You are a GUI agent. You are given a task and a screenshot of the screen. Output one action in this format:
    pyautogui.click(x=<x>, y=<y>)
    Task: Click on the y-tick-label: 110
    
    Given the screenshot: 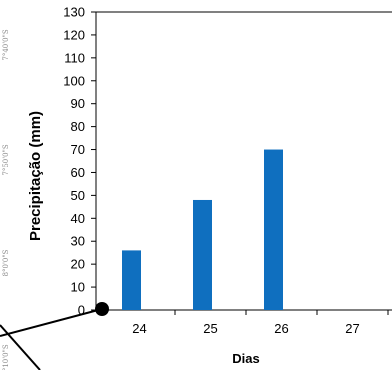 What is the action you would take?
    pyautogui.click(x=74, y=57)
    